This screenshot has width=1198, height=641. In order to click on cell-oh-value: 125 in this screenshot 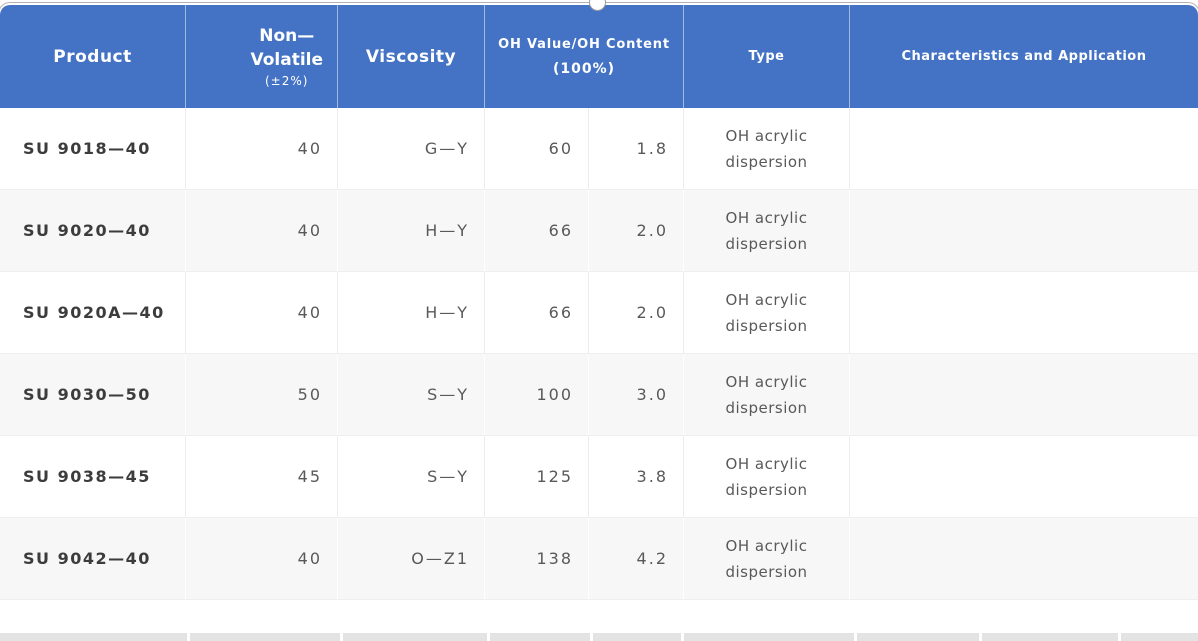, I will do `click(537, 476)`.